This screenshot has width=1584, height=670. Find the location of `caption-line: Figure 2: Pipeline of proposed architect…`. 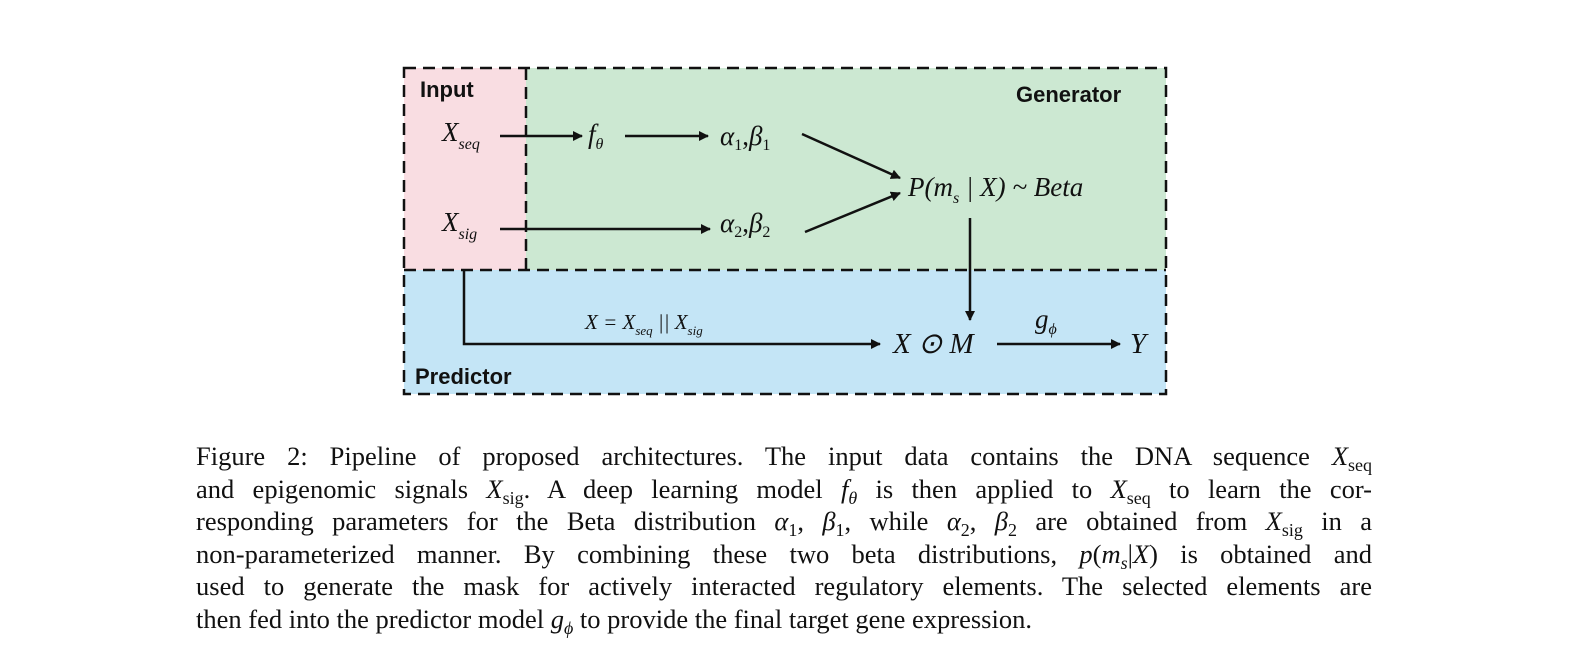

caption-line: Figure 2: Pipeline of proposed architect… is located at coordinates (784, 457).